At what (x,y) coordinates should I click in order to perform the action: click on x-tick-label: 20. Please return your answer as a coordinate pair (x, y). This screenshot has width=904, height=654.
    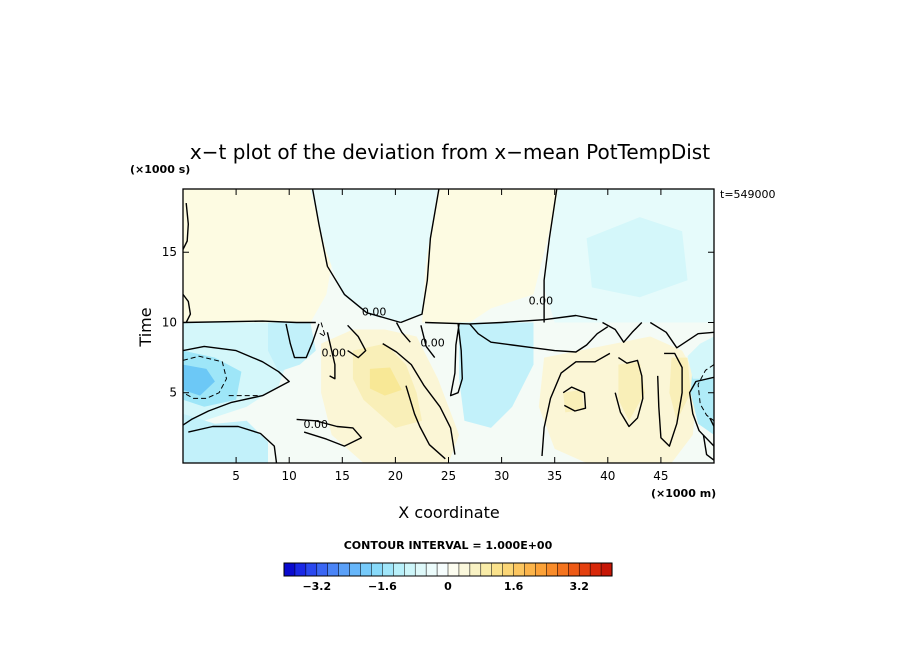
    Looking at the image, I should click on (395, 476).